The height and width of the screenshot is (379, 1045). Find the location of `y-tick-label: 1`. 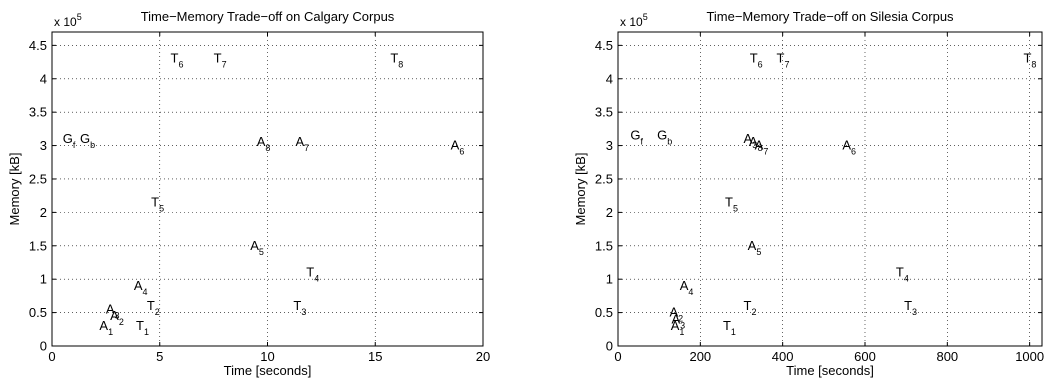

y-tick-label: 1 is located at coordinates (43, 279).